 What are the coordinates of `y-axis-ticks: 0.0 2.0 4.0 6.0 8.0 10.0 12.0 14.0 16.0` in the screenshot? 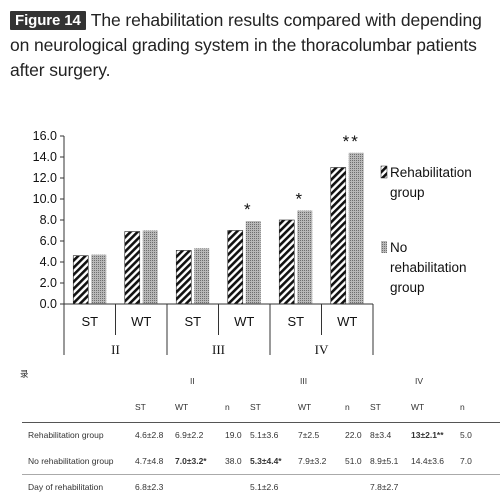 It's located at (48, 220).